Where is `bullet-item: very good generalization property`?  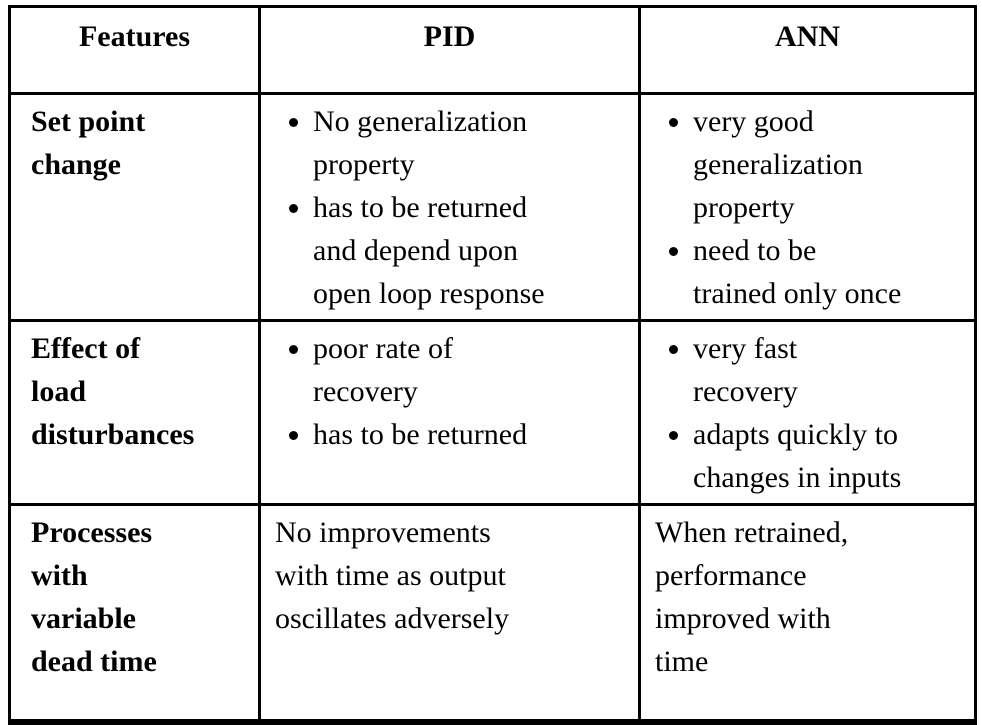
bullet-item: very good generalization property is located at coordinates (829, 164).